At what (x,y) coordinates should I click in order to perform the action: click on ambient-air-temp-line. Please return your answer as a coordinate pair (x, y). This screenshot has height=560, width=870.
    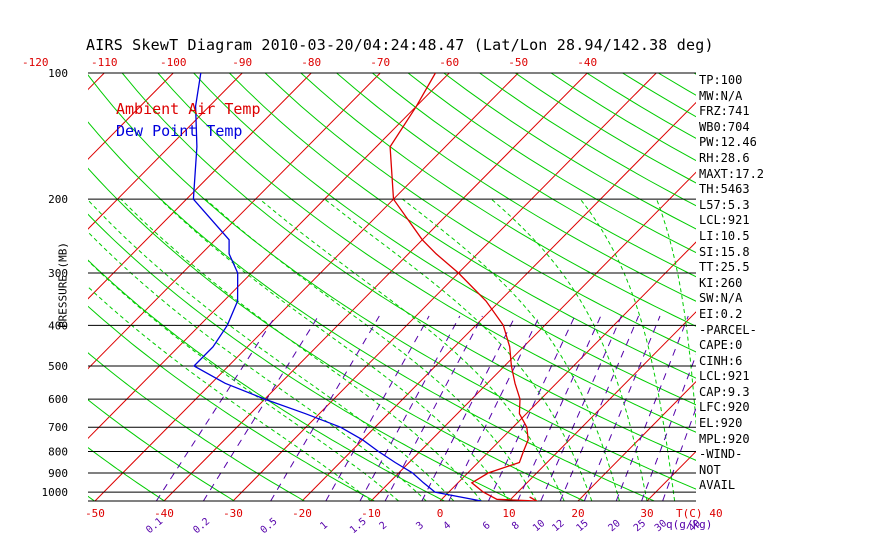
    Looking at the image, I should click on (463, 287).